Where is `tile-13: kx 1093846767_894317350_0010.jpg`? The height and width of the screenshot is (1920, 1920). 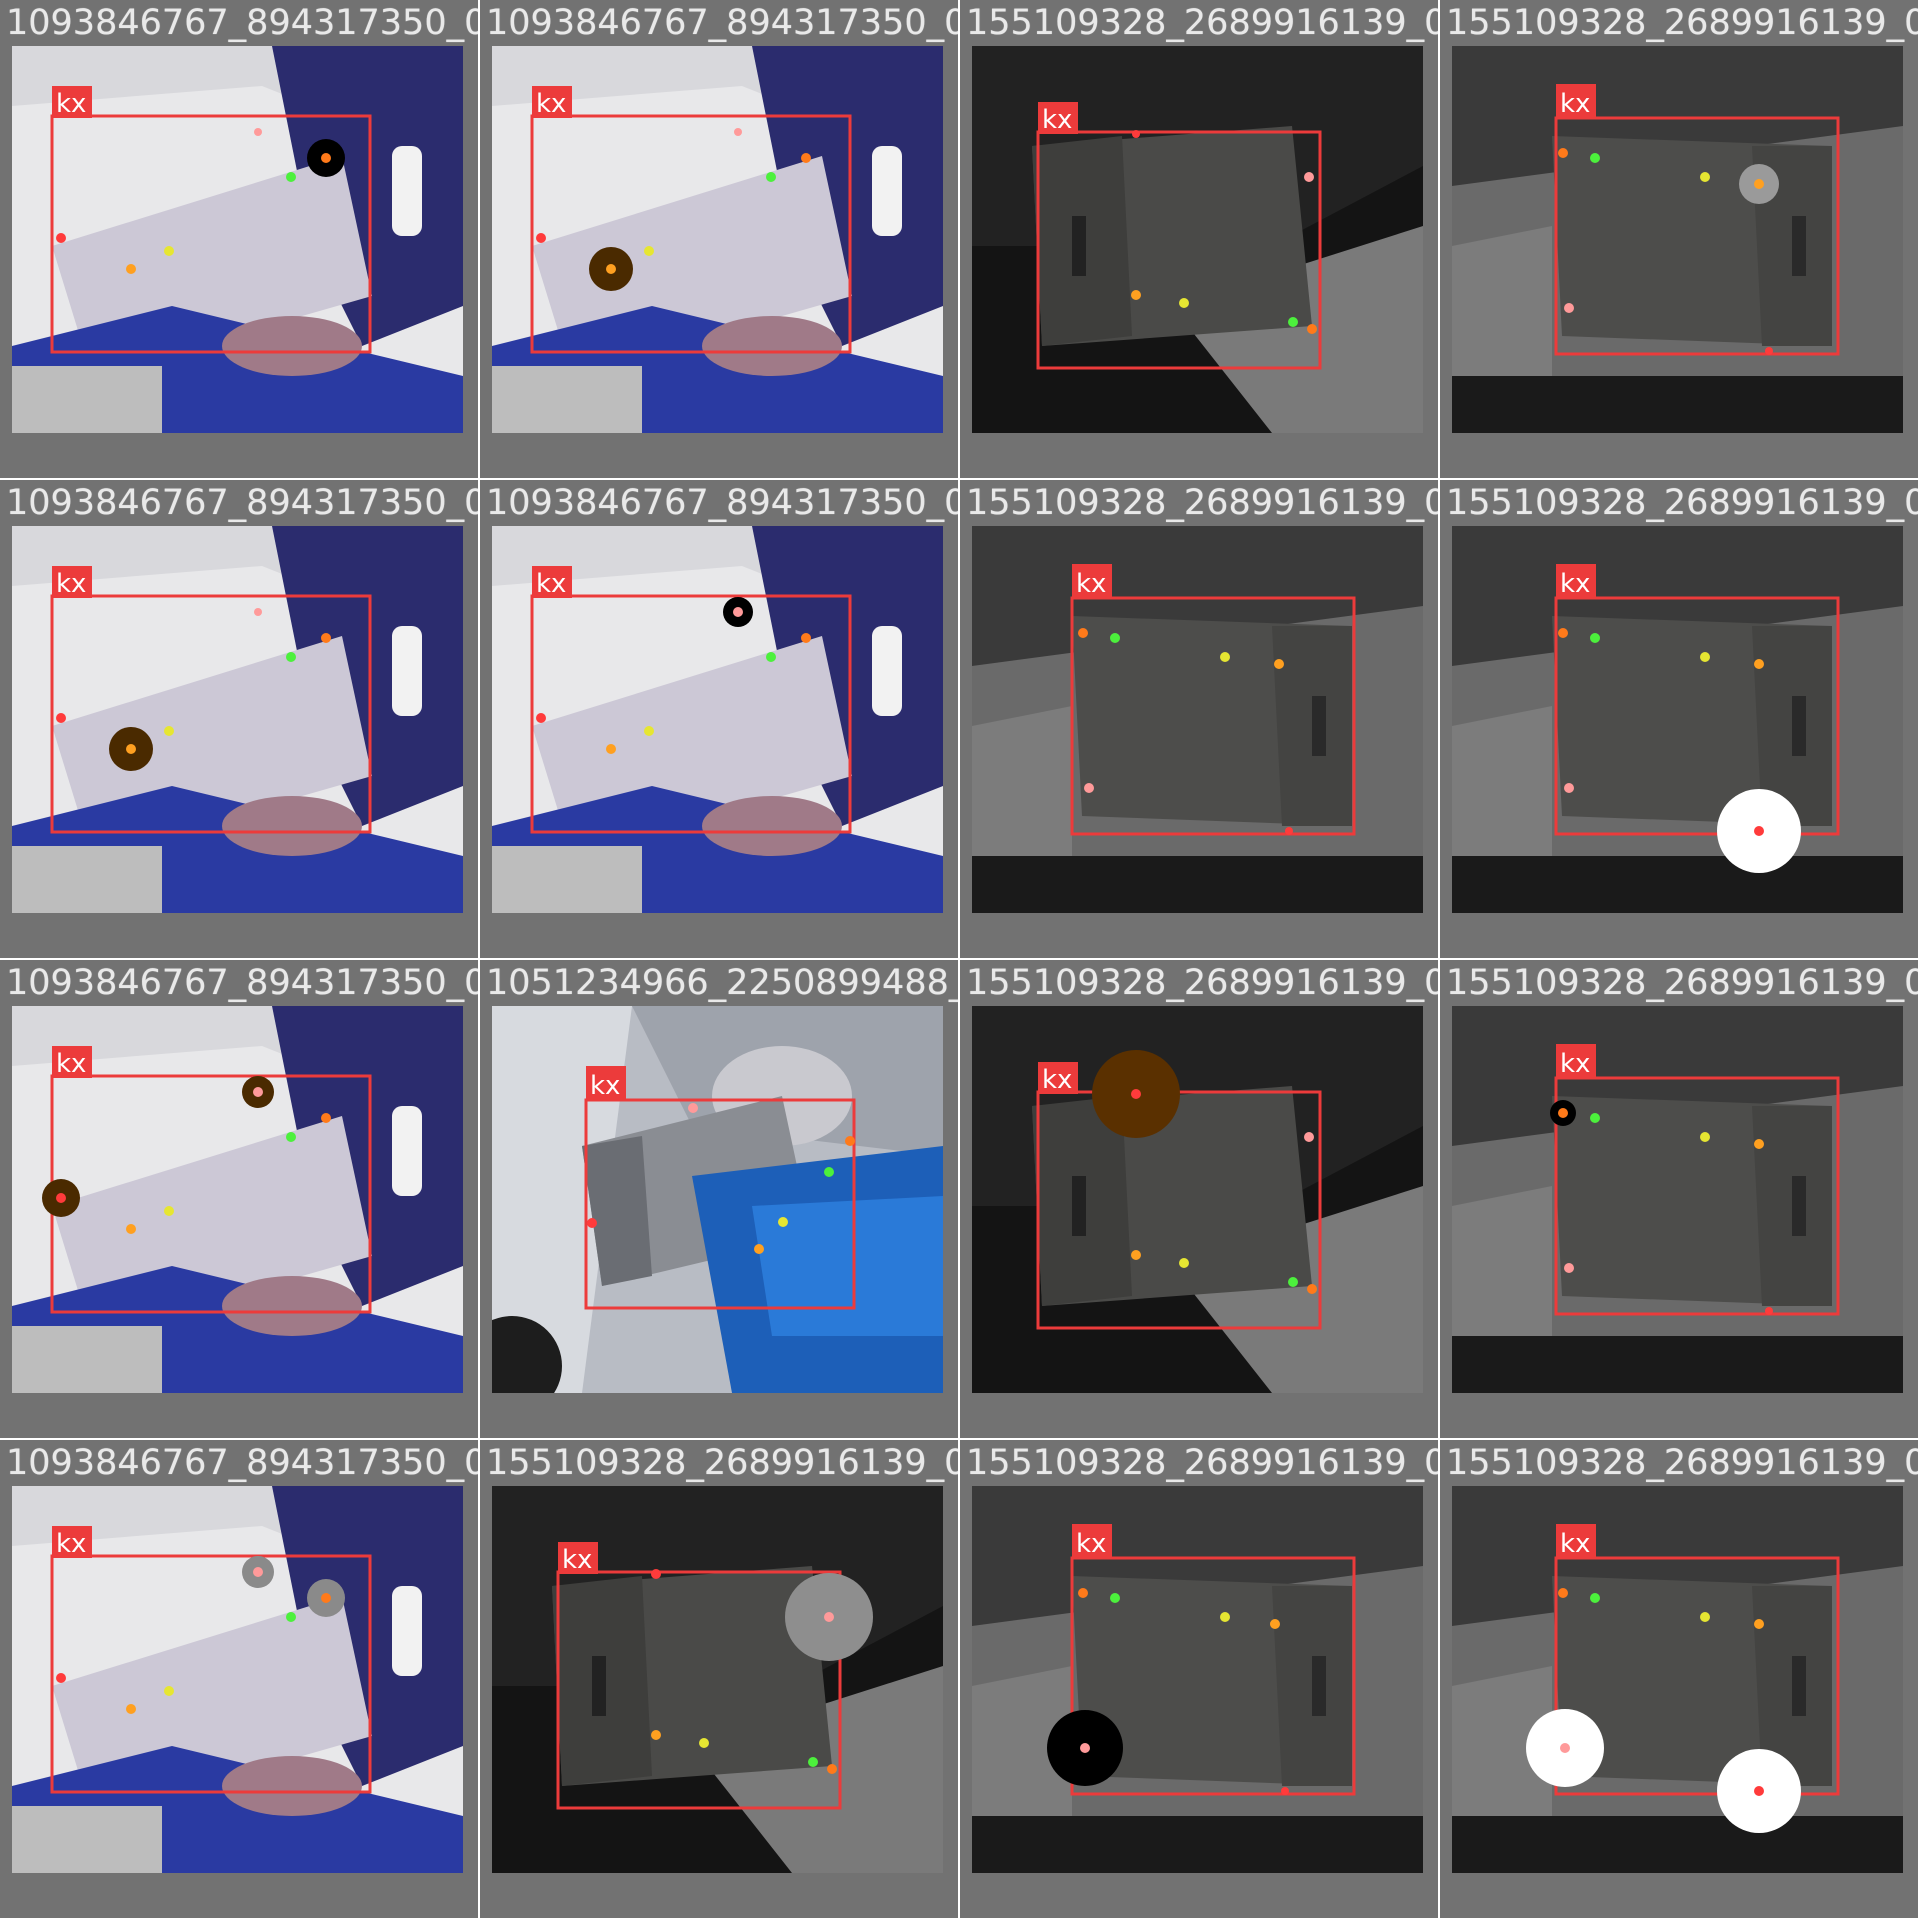 tile-13: kx 1093846767_894317350_0010.jpg is located at coordinates (239, 1679).